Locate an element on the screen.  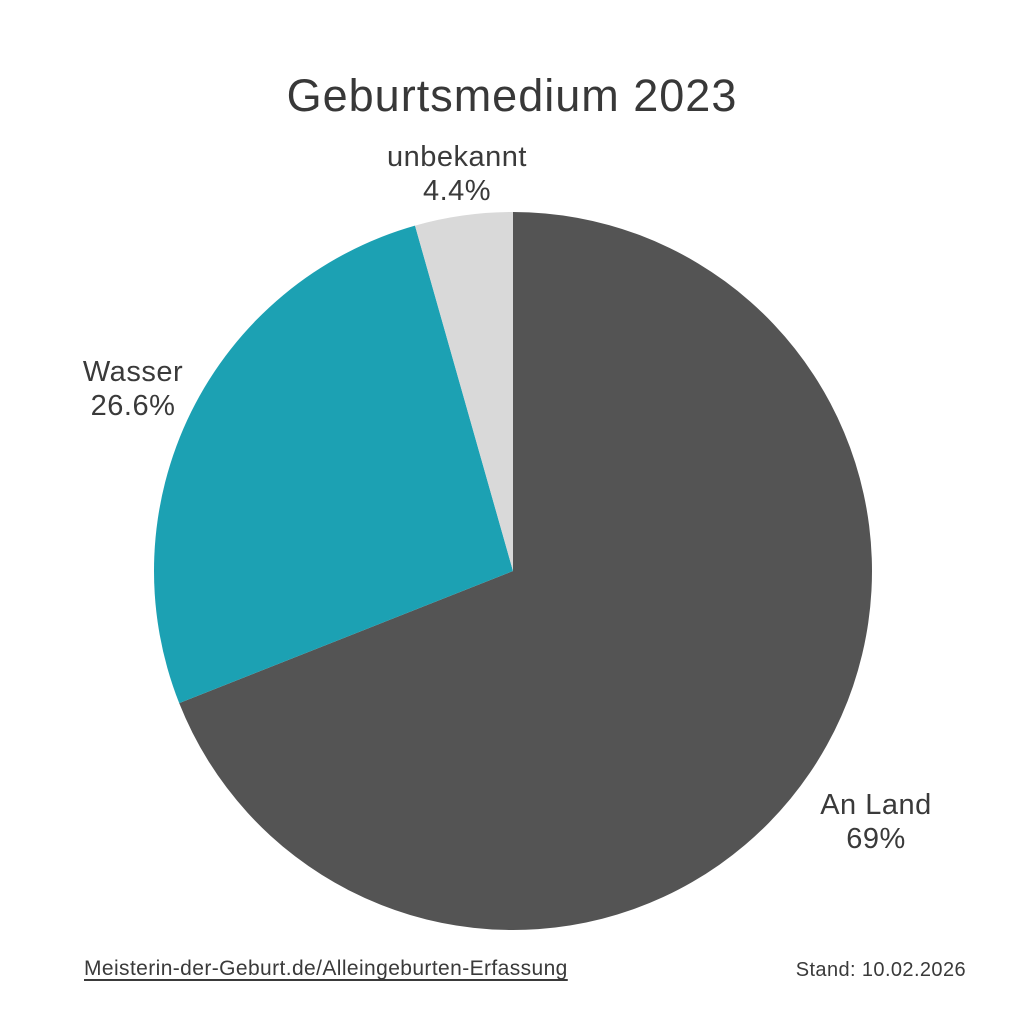
slice-label-an-land: An Land 69% is located at coordinates (876, 822).